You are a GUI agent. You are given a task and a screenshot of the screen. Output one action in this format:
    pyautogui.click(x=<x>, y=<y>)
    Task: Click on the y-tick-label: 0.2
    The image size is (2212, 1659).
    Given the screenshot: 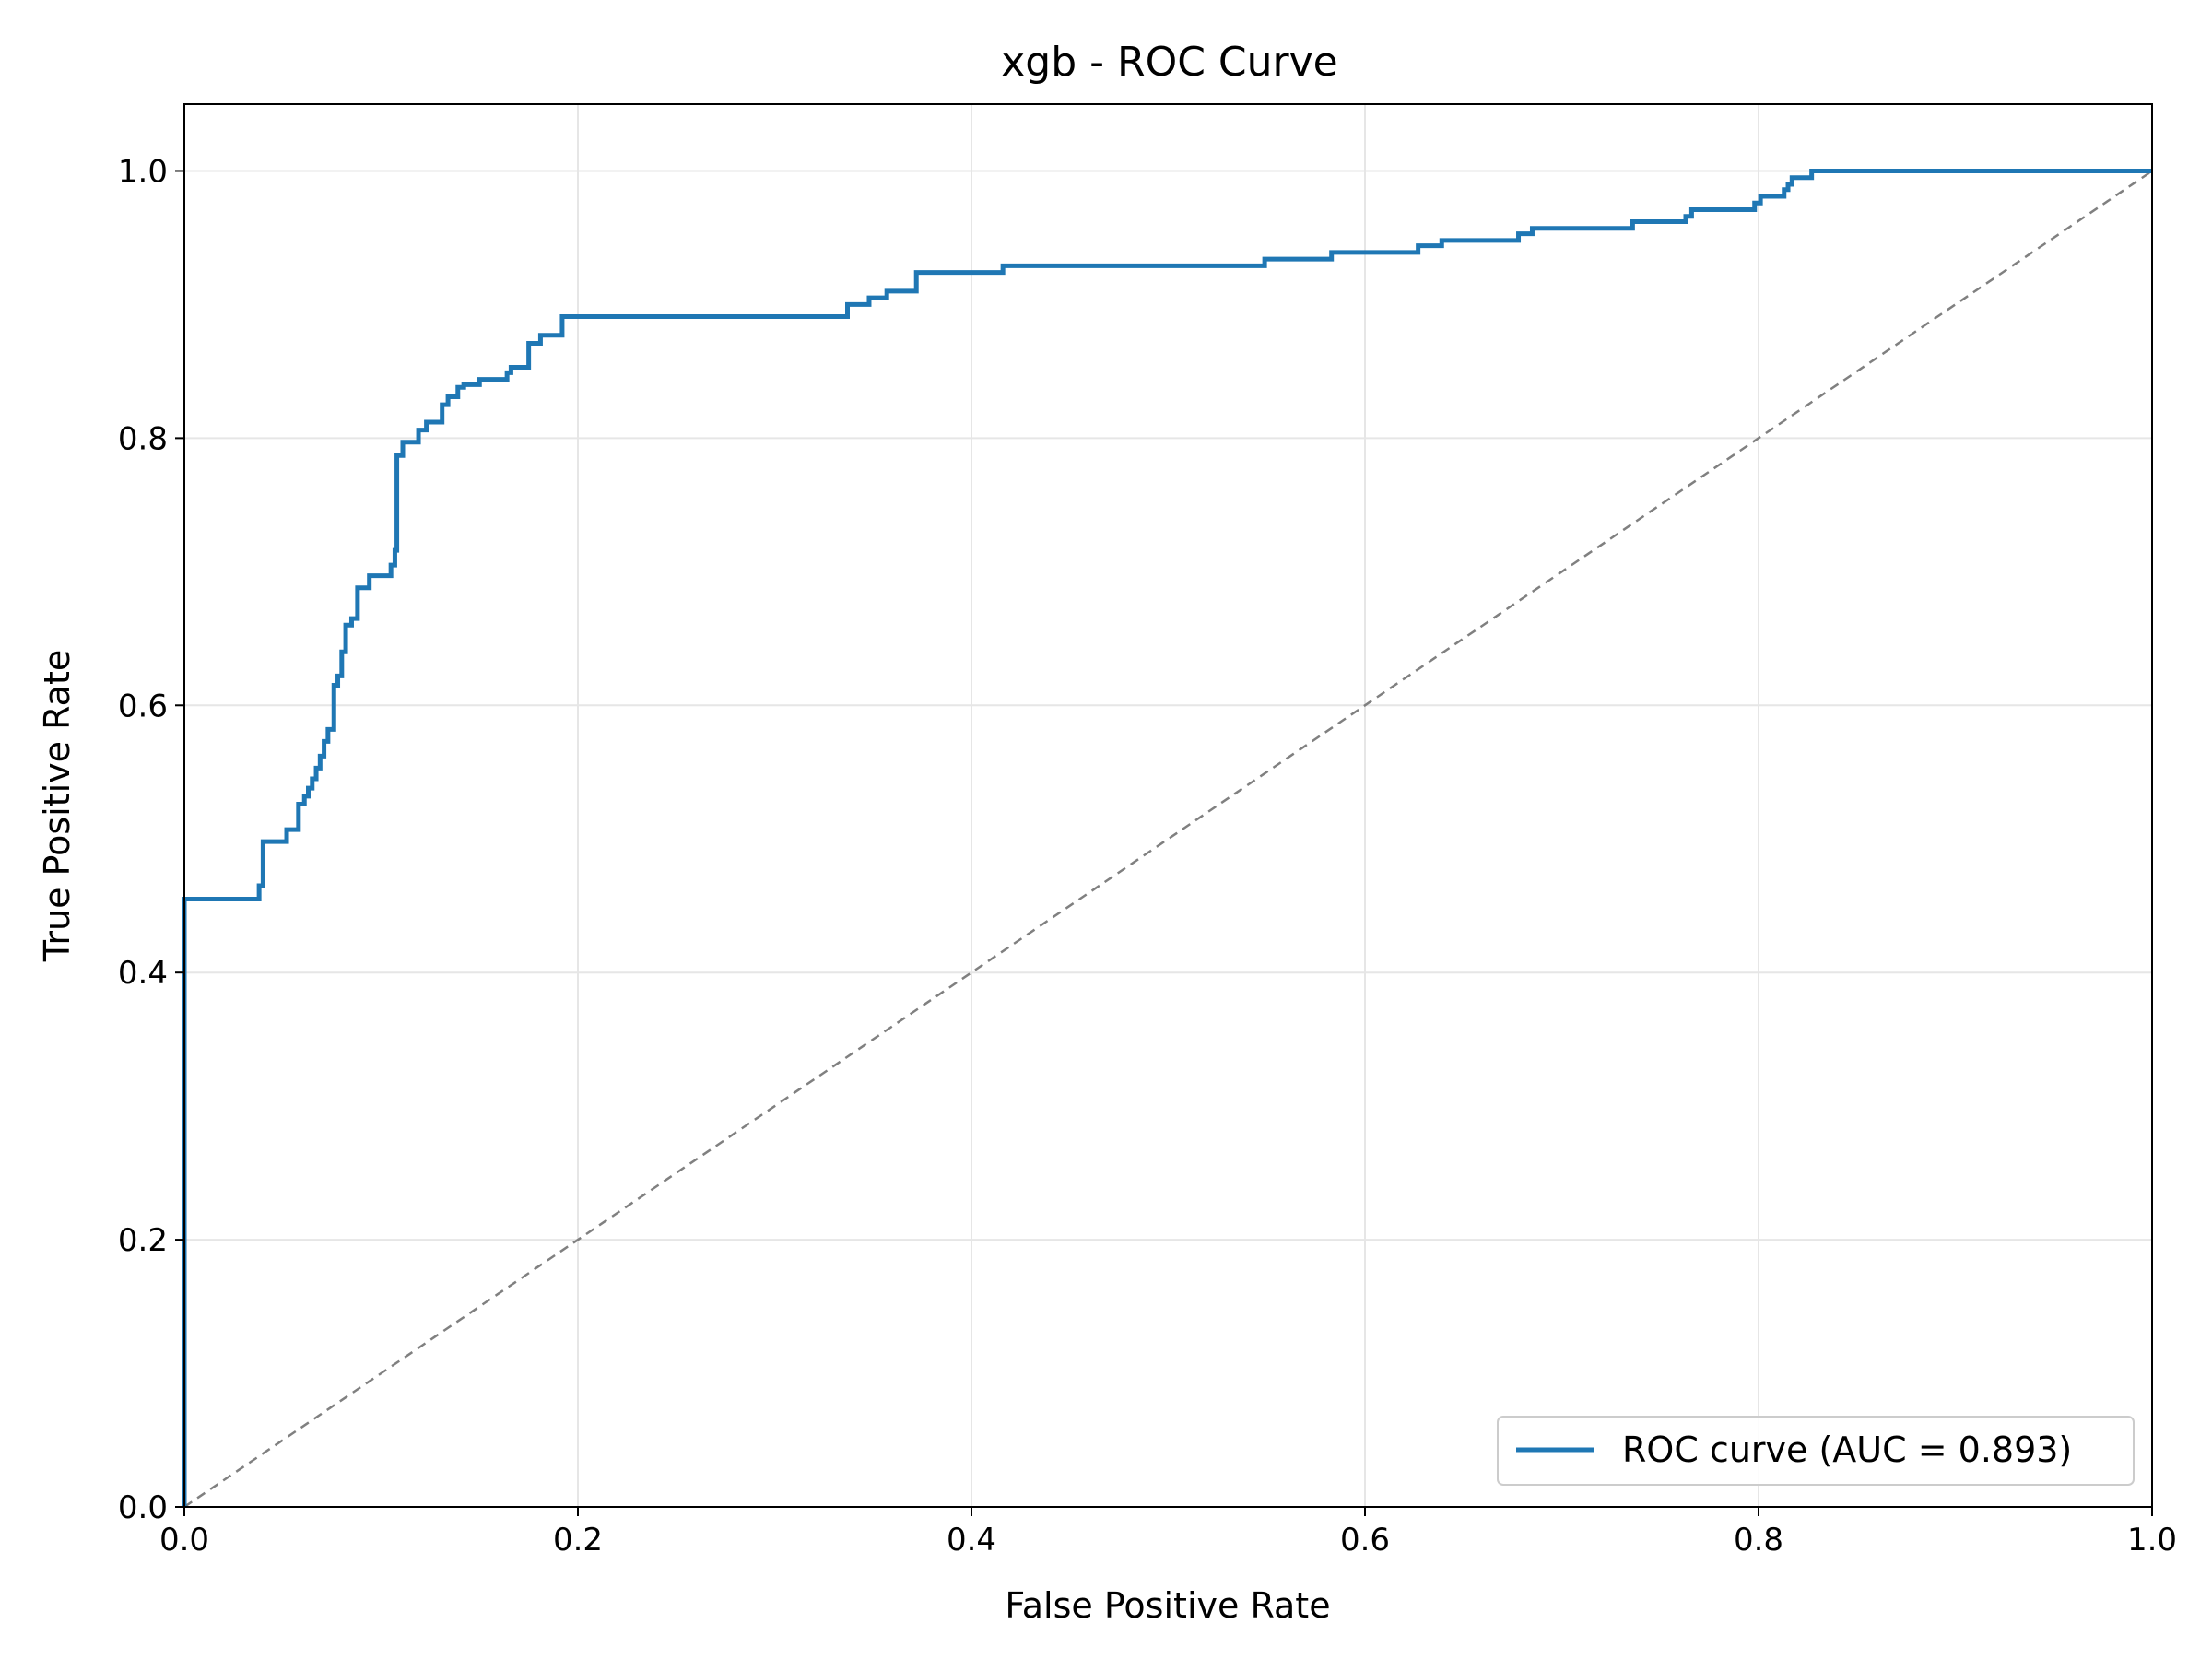 What is the action you would take?
    pyautogui.click(x=143, y=1240)
    